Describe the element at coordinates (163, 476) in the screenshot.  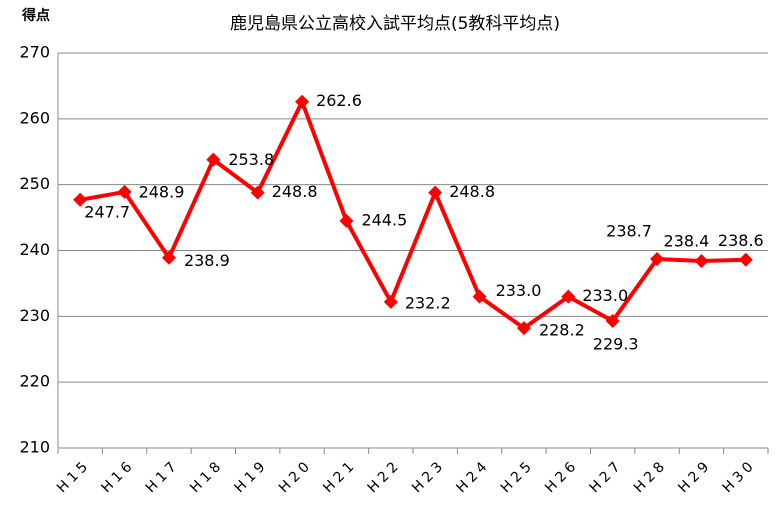
I see `x-tick-label: H17` at that location.